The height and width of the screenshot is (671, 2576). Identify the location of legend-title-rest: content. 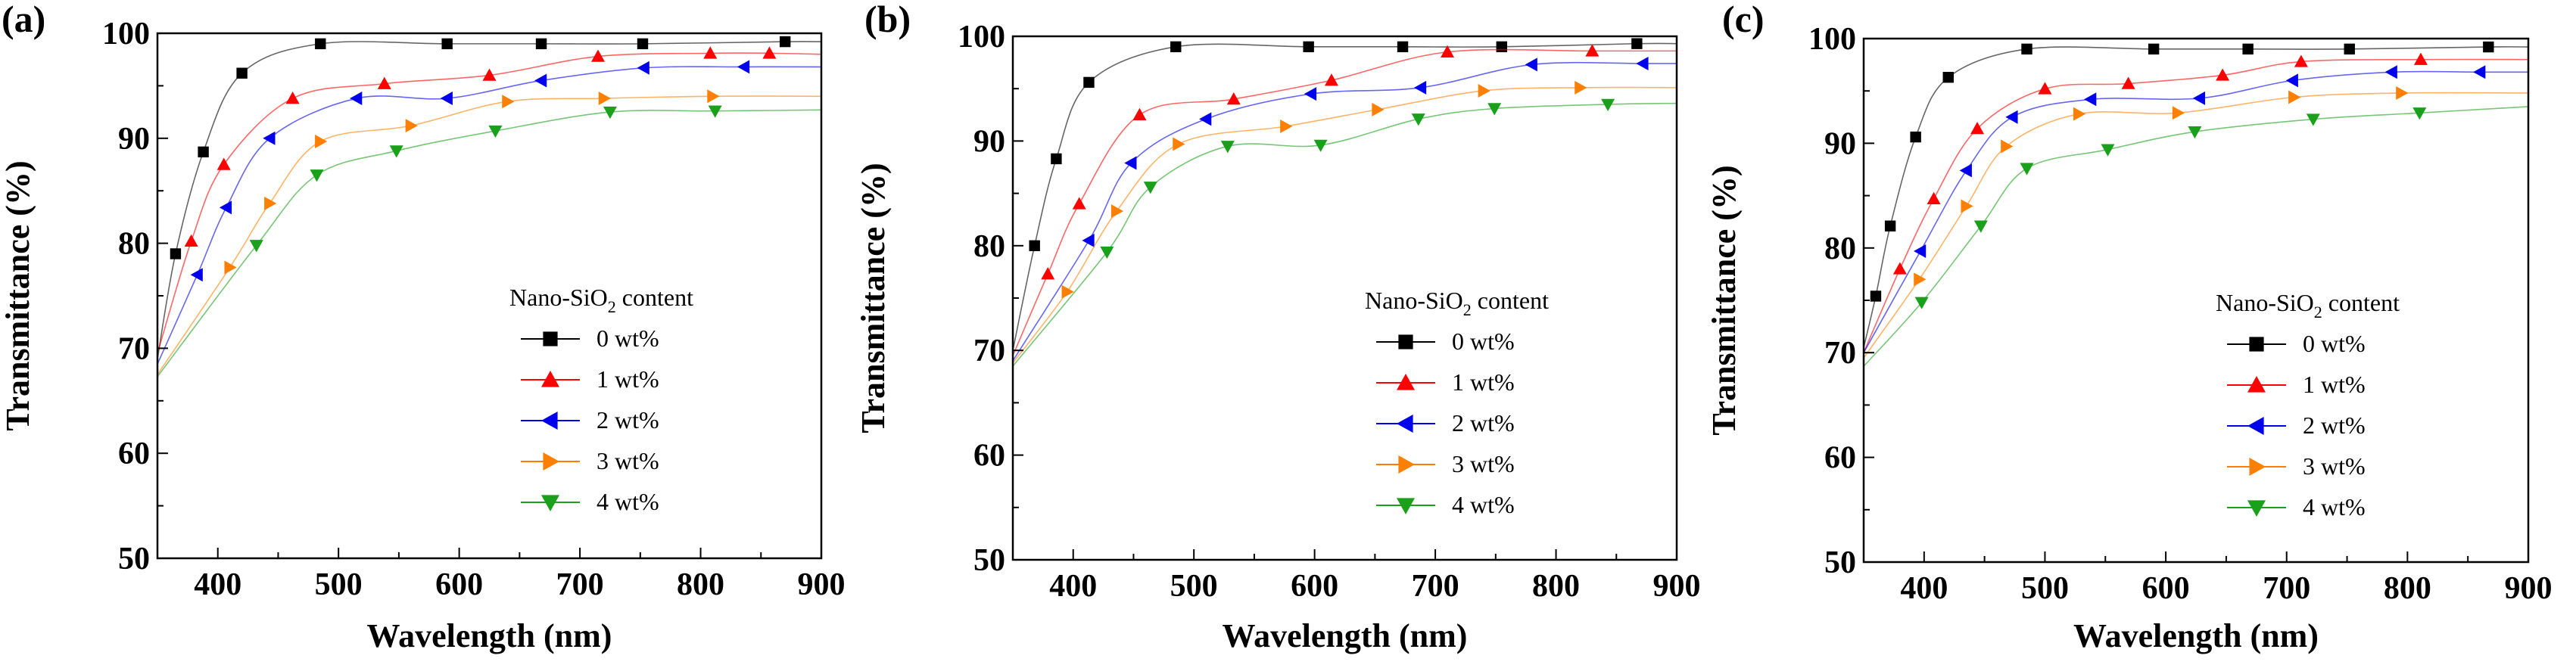
(2361, 302).